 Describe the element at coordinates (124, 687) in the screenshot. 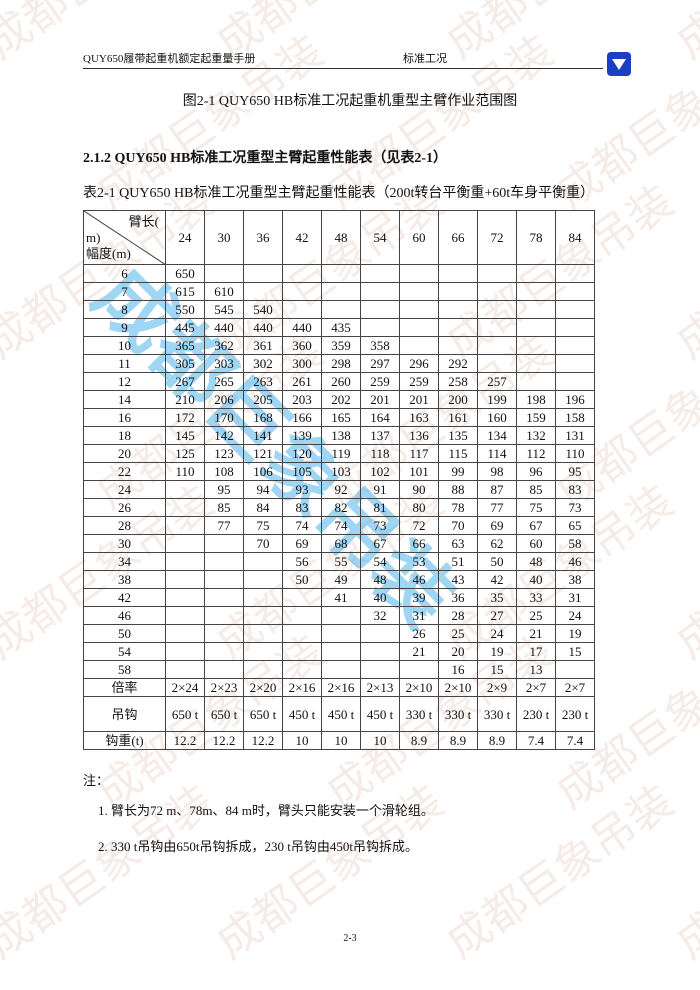

I see `row-label: 倍率` at that location.